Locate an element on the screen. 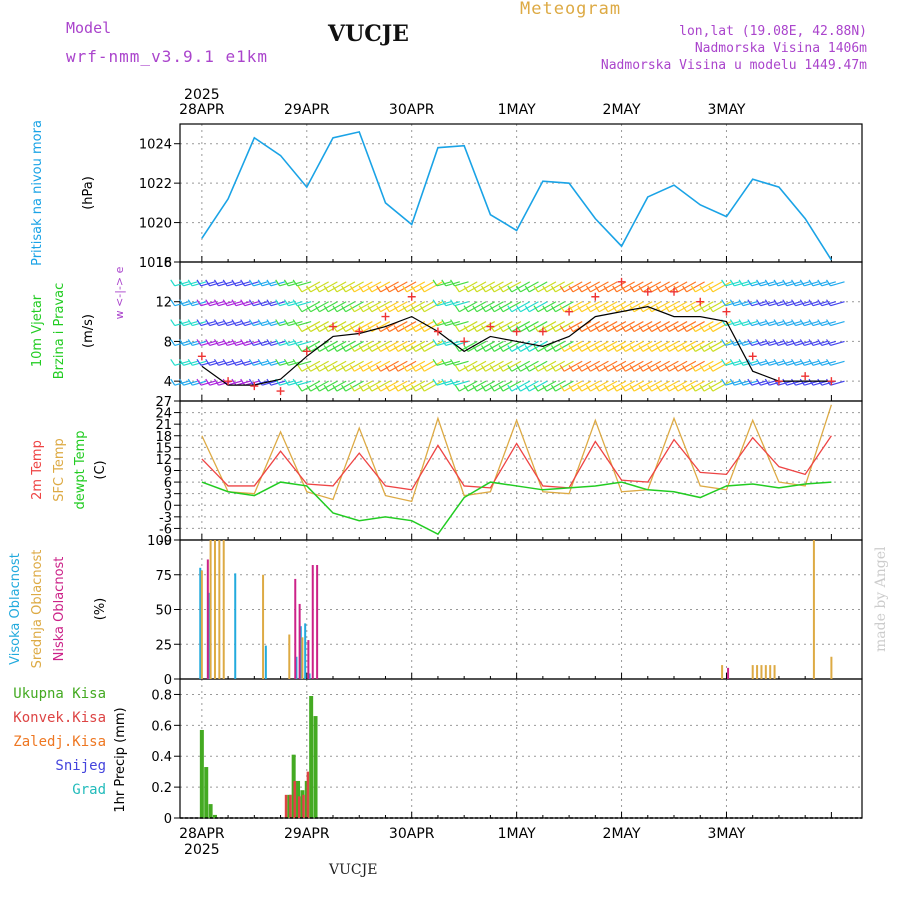  y-tick-label: 0.6 is located at coordinates (161, 726).